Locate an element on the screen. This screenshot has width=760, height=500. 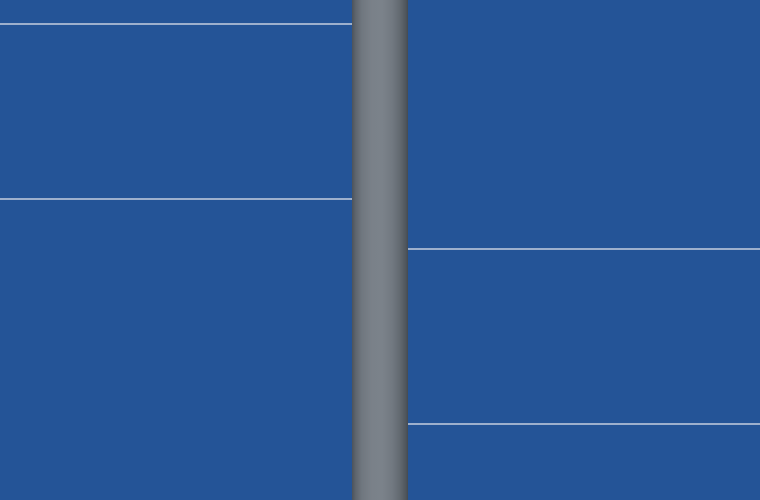
split-divider-handle is located at coordinates (380, 250).